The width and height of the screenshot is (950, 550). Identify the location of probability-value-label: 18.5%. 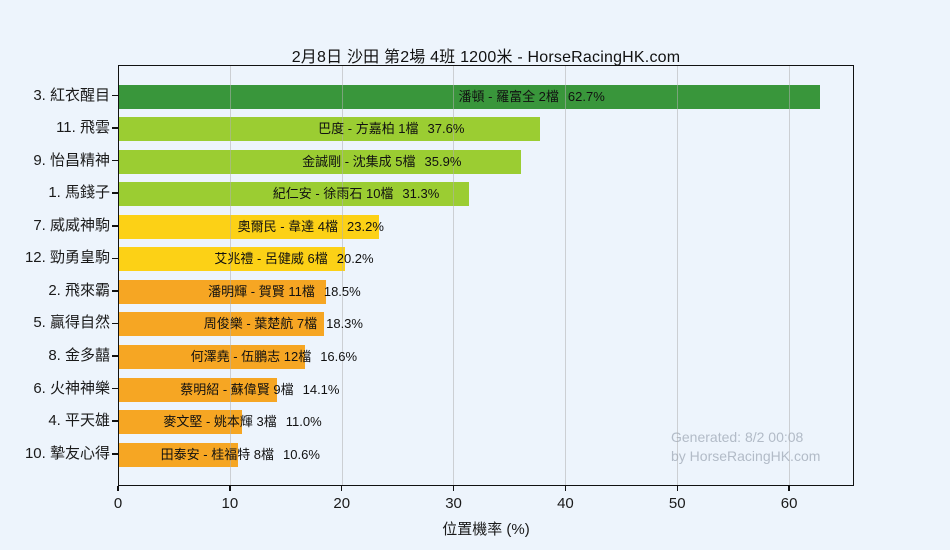
(342, 291).